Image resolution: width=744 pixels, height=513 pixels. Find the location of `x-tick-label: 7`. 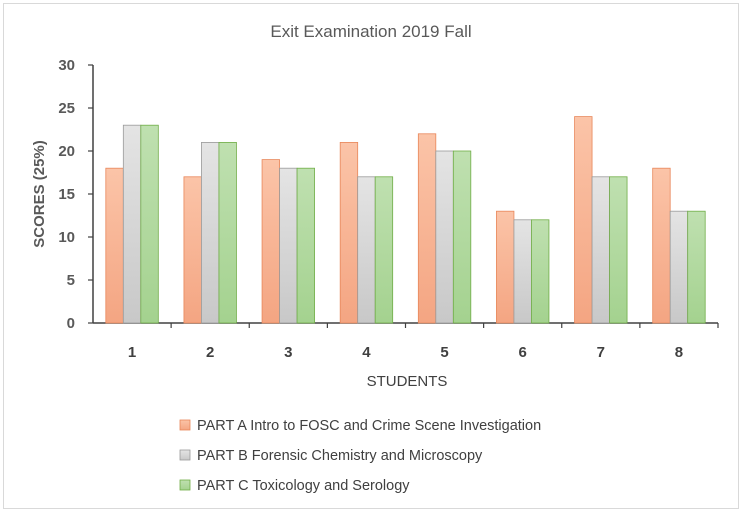

x-tick-label: 7 is located at coordinates (601, 352).